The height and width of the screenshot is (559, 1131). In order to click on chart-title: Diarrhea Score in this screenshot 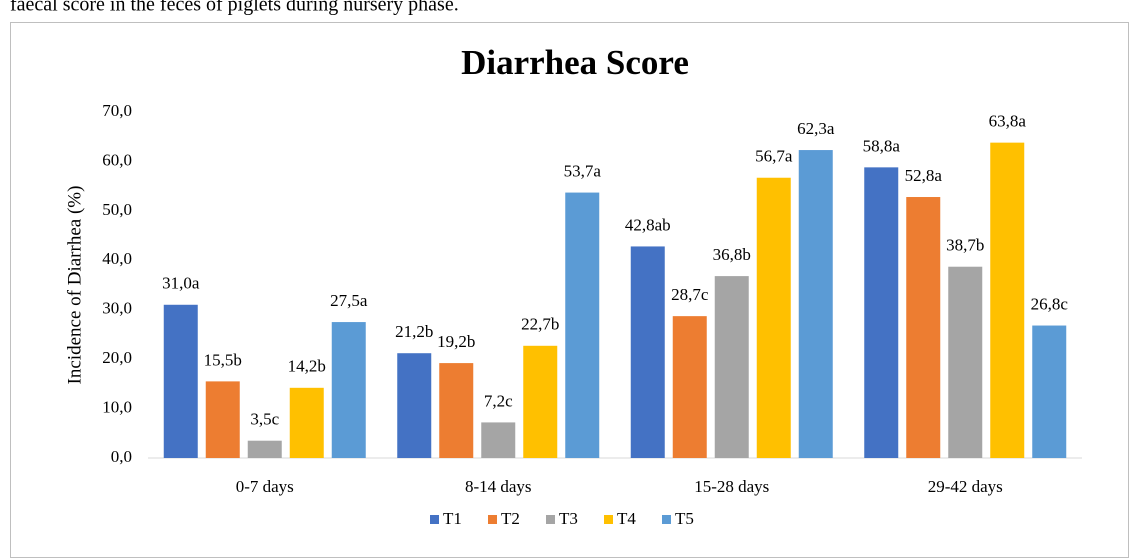, I will do `click(575, 62)`.